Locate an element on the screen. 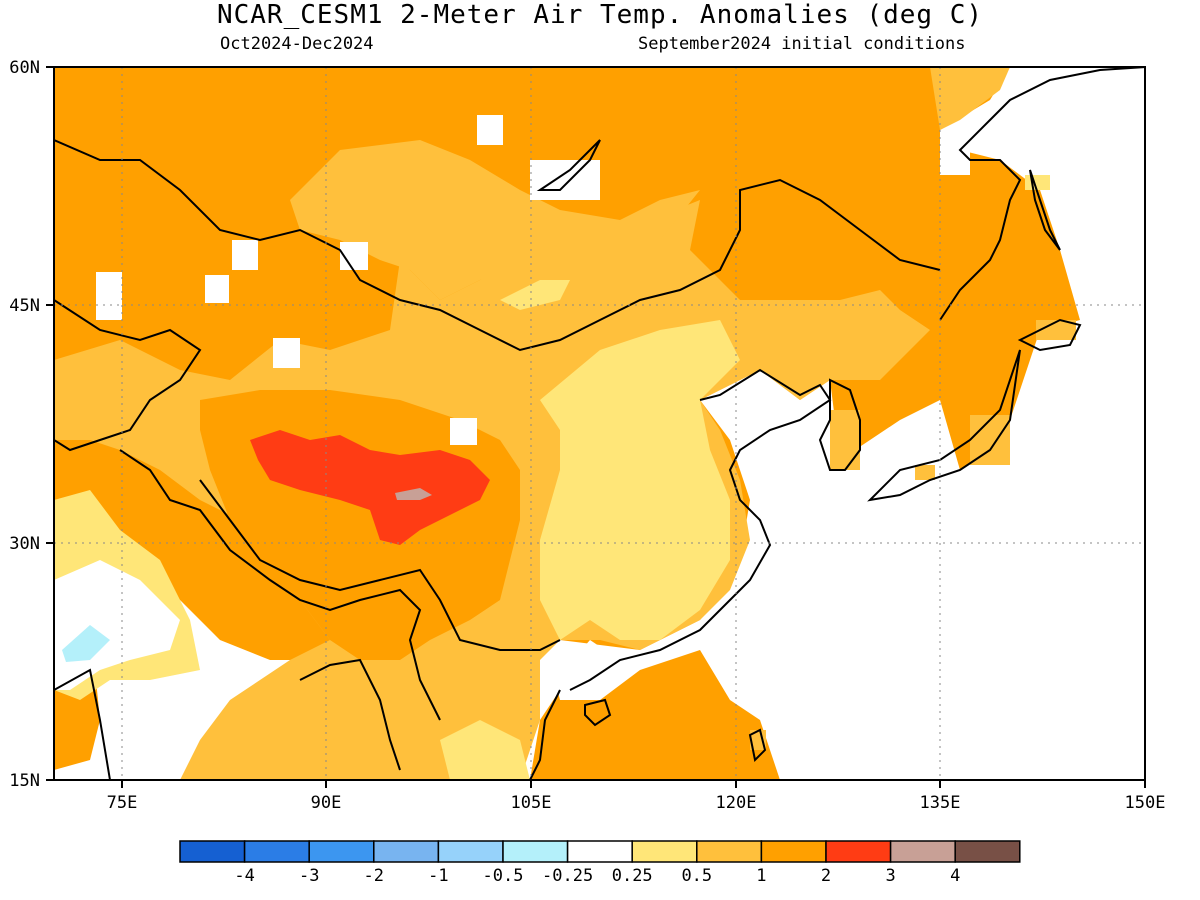 This screenshot has width=1200, height=900. colorbar-label: 1 is located at coordinates (761, 876).